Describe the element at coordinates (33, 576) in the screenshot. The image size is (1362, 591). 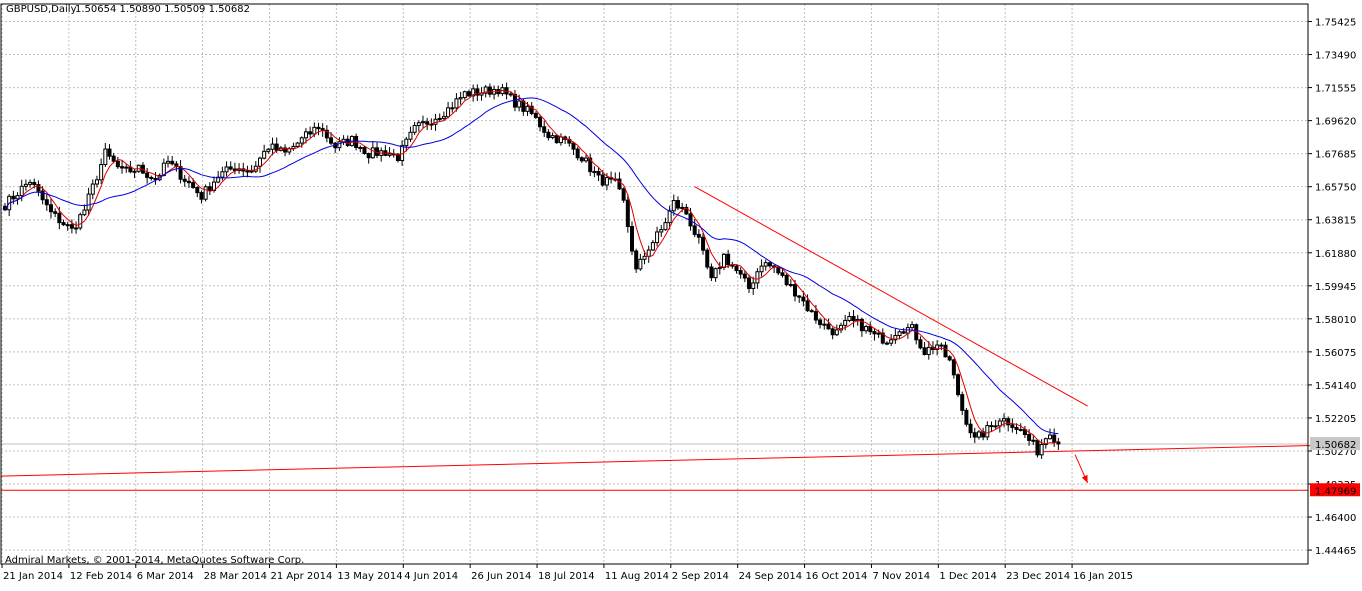
I see `date-tick-label: 21 Jan 2014` at that location.